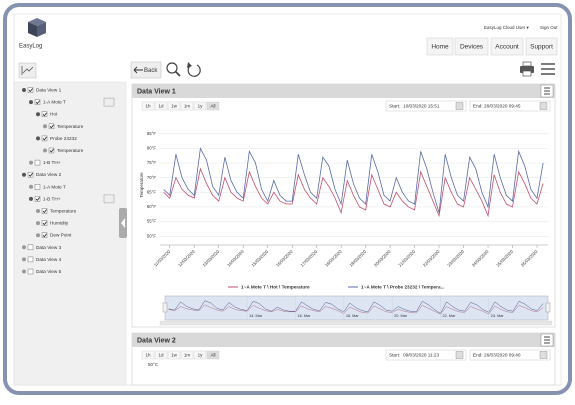  I want to click on tree-label: Hot, so click(54, 114).